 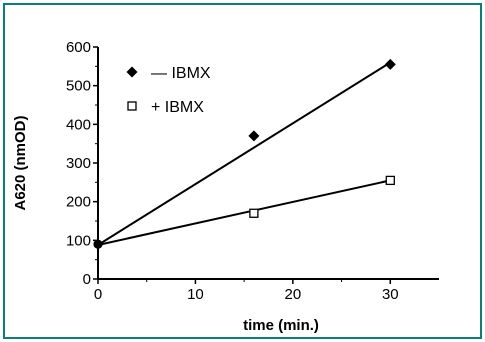 I want to click on y-tick-label: 400, so click(x=78, y=124).